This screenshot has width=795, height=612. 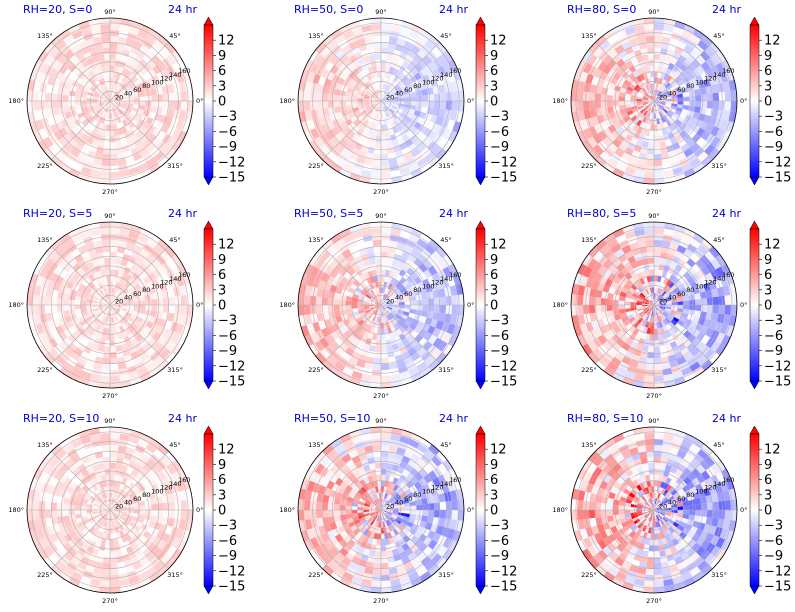 What do you see at coordinates (719, 445) in the screenshot?
I see `angle-tick-label: 45°` at bounding box center [719, 445].